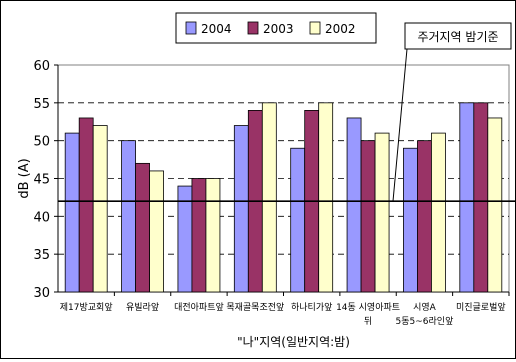  What do you see at coordinates (41, 255) in the screenshot?
I see `y-tick-label: 35` at bounding box center [41, 255].